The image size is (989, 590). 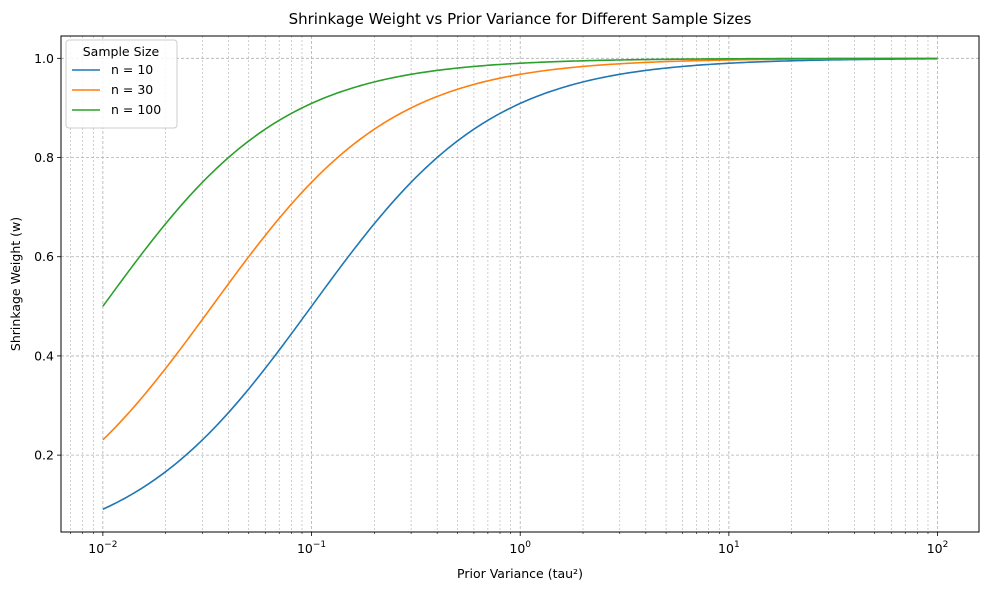 I want to click on x-tick-label: 10⁰, so click(x=520, y=548).